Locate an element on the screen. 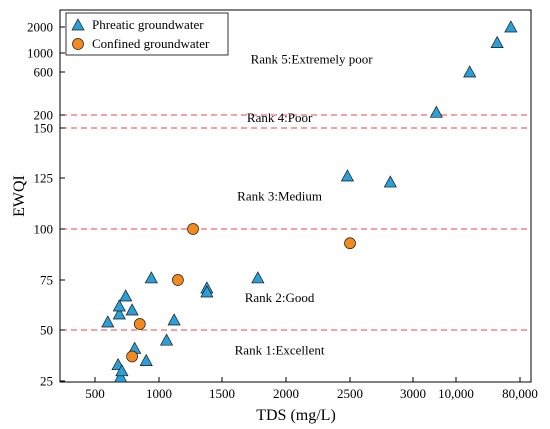  x-tick-label-1000: 1000 is located at coordinates (159, 393).